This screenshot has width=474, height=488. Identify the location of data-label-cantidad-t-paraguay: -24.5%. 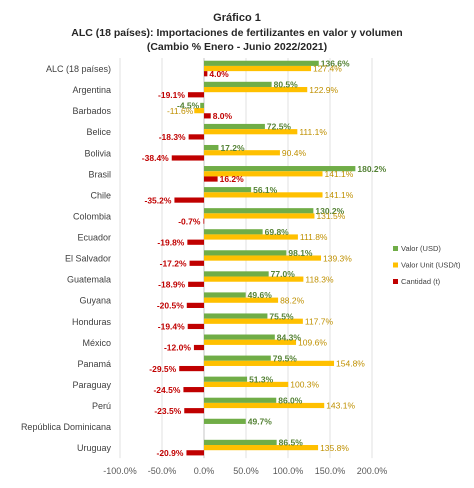
(166, 390).